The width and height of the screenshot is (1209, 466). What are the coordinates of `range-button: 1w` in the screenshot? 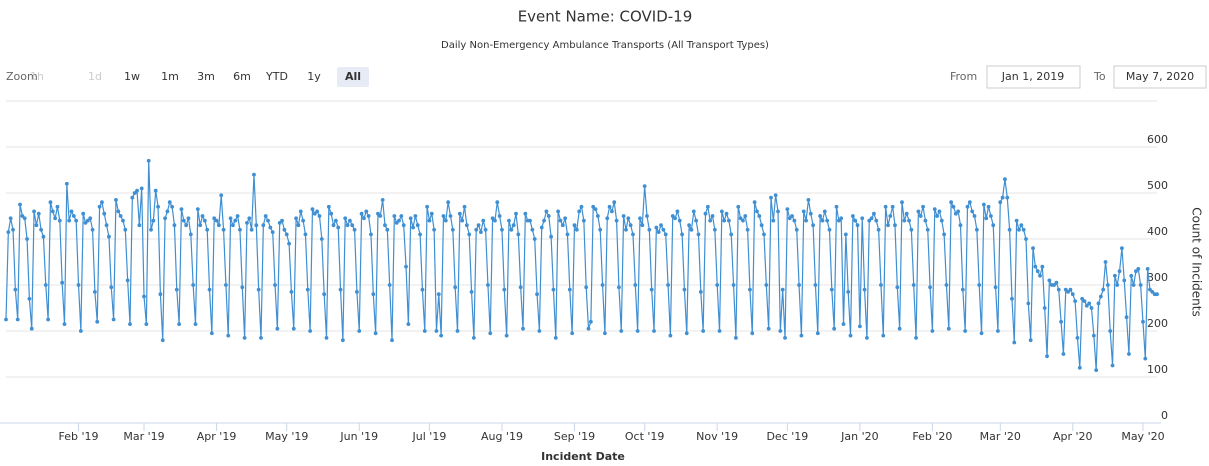 It's located at (132, 76).